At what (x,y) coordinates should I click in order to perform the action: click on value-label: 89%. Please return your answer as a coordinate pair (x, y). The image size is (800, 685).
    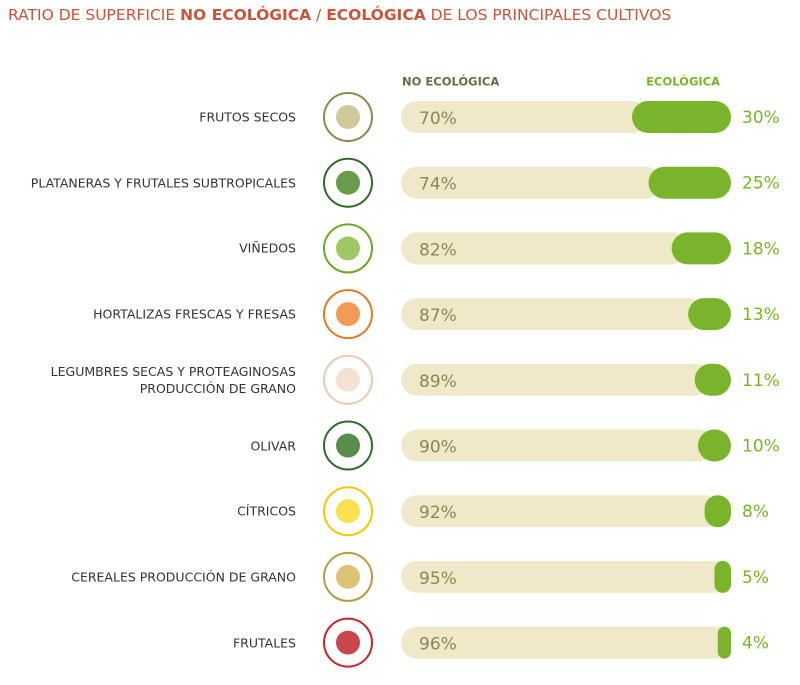
    Looking at the image, I should click on (438, 382).